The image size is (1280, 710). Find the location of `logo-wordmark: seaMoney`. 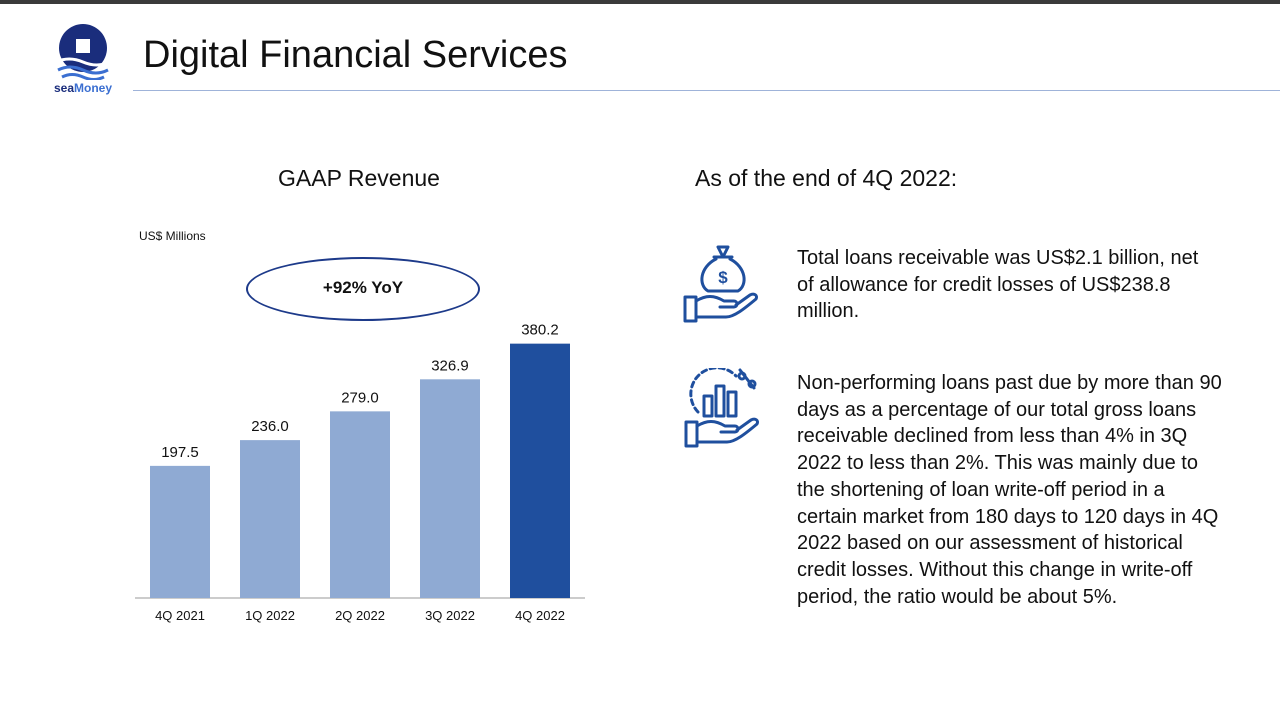

logo-wordmark: seaMoney is located at coordinates (83, 88).